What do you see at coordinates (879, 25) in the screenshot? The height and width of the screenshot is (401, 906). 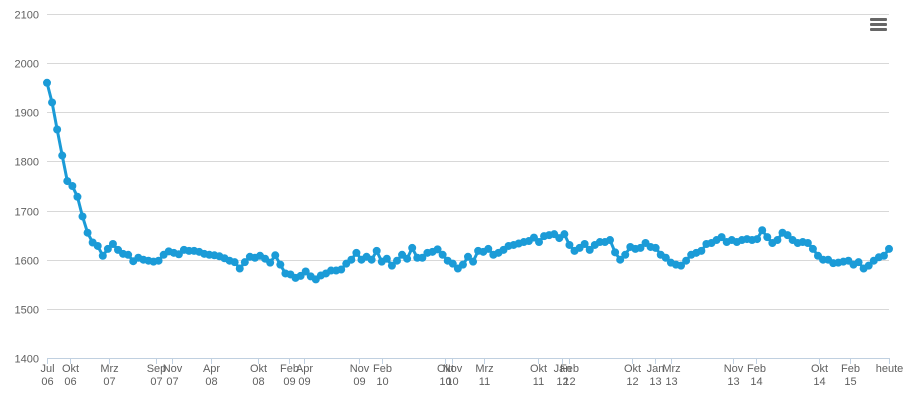 I see `chart-menu-button` at bounding box center [879, 25].